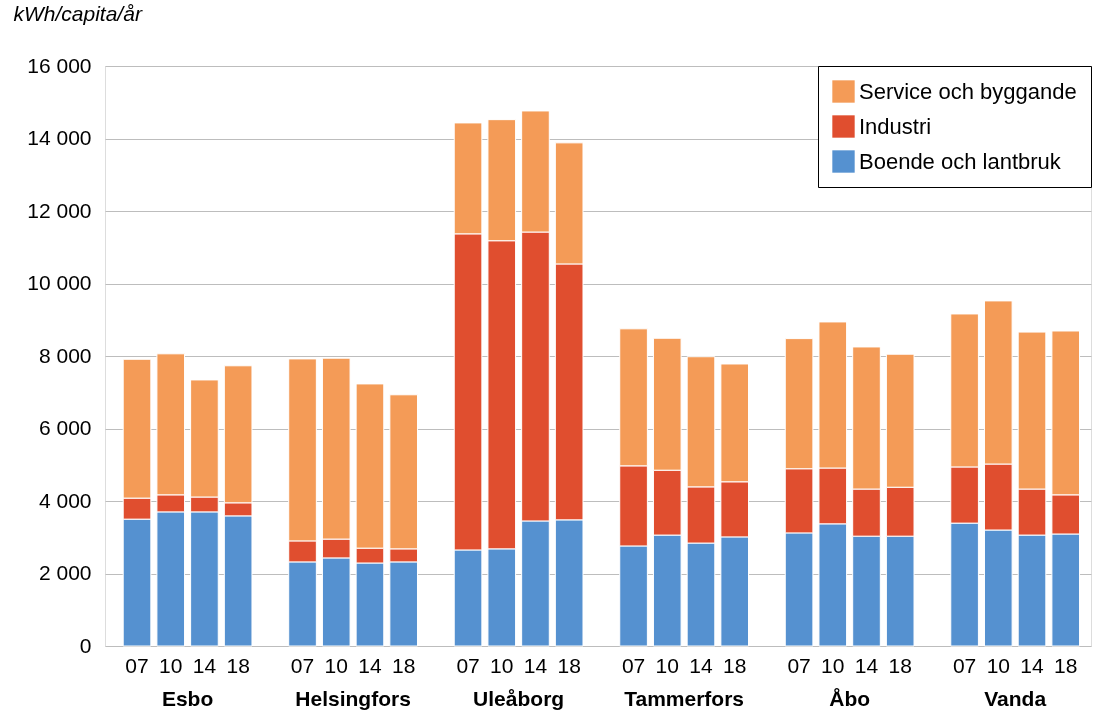 The height and width of the screenshot is (713, 1096). Describe the element at coordinates (59, 65) in the screenshot. I see `y-tick-label: 16 000` at that location.